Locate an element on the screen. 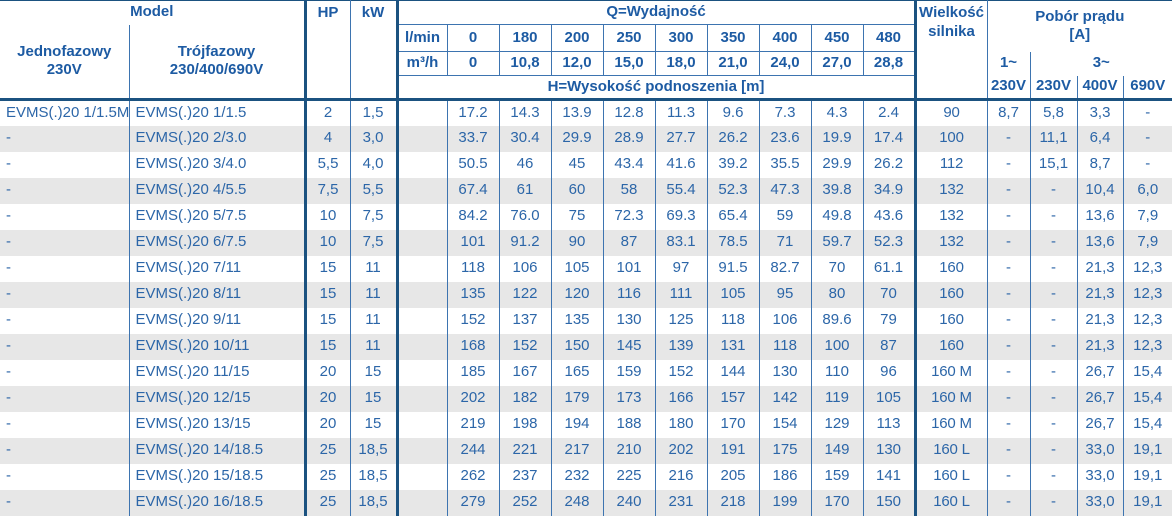 Image resolution: width=1172 pixels, height=521 pixels. cell-amps-3ph-400: 26,7 is located at coordinates (1100, 424).